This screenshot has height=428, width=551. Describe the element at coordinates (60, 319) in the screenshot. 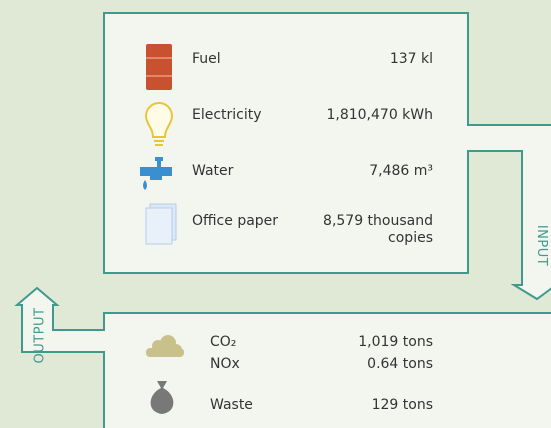

I see `output-arrow` at that location.